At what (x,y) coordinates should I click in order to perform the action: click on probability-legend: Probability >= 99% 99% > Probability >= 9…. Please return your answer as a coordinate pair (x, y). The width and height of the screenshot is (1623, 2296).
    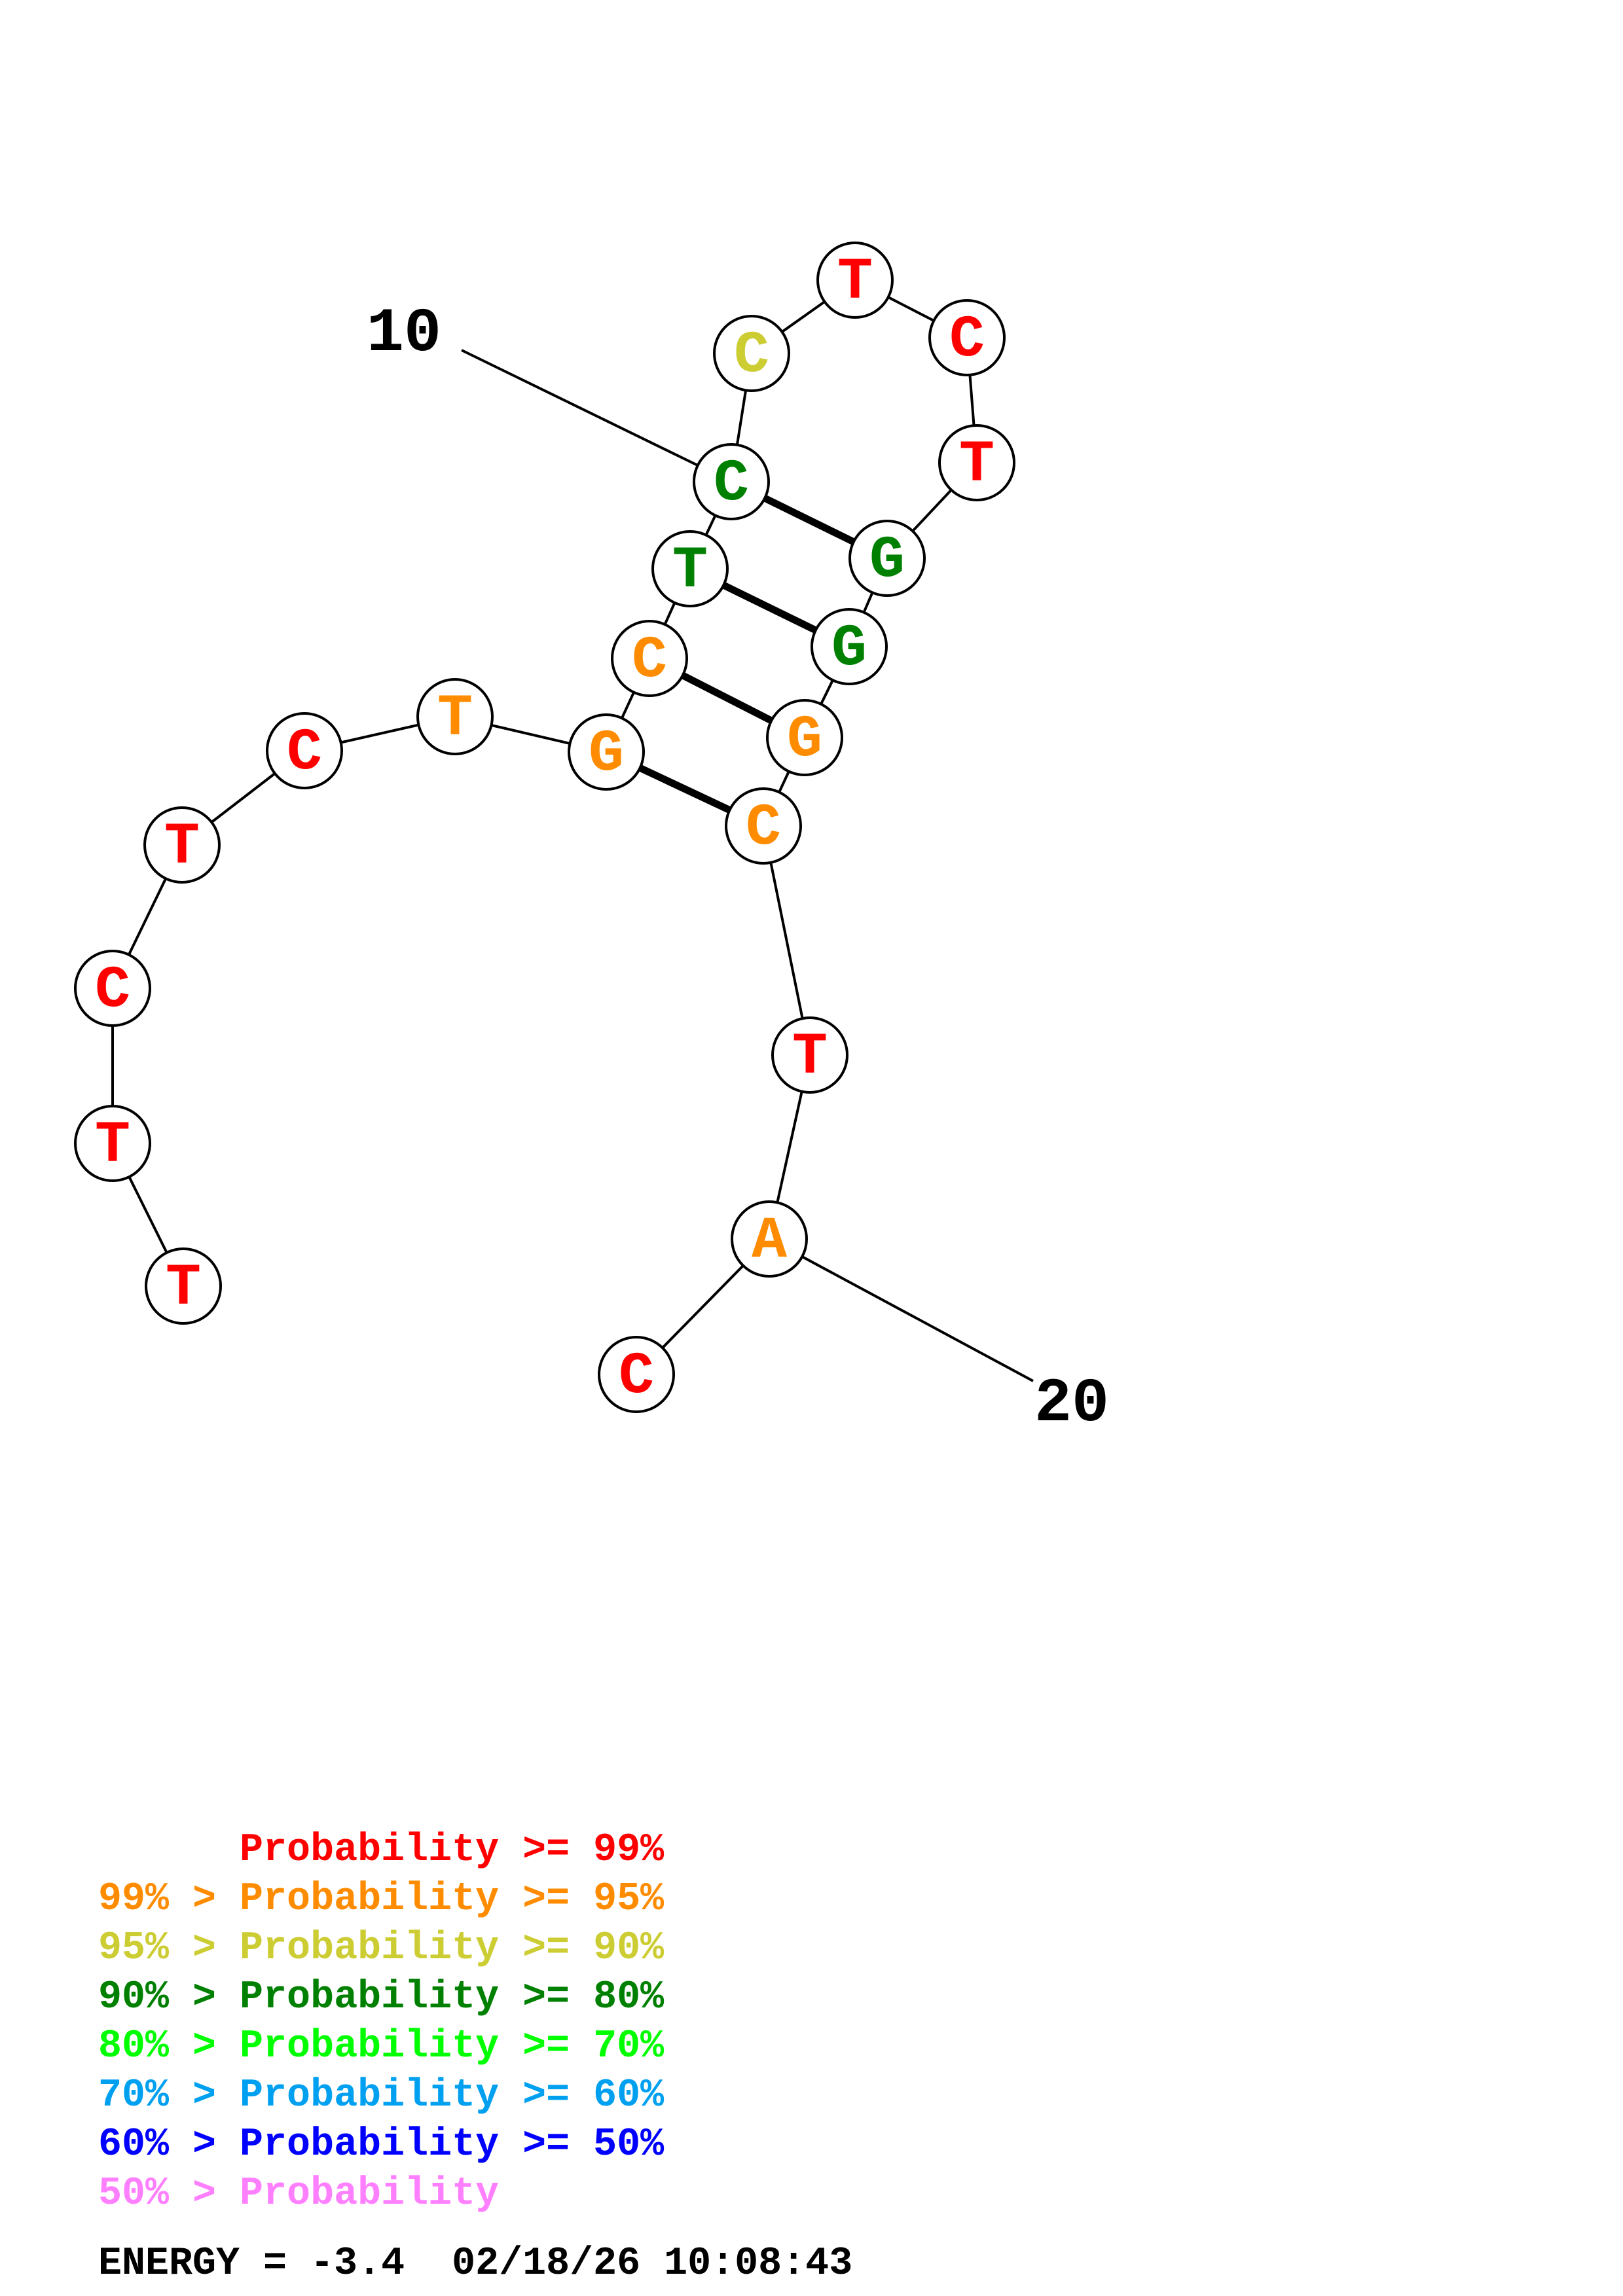
    Looking at the image, I should click on (381, 2022).